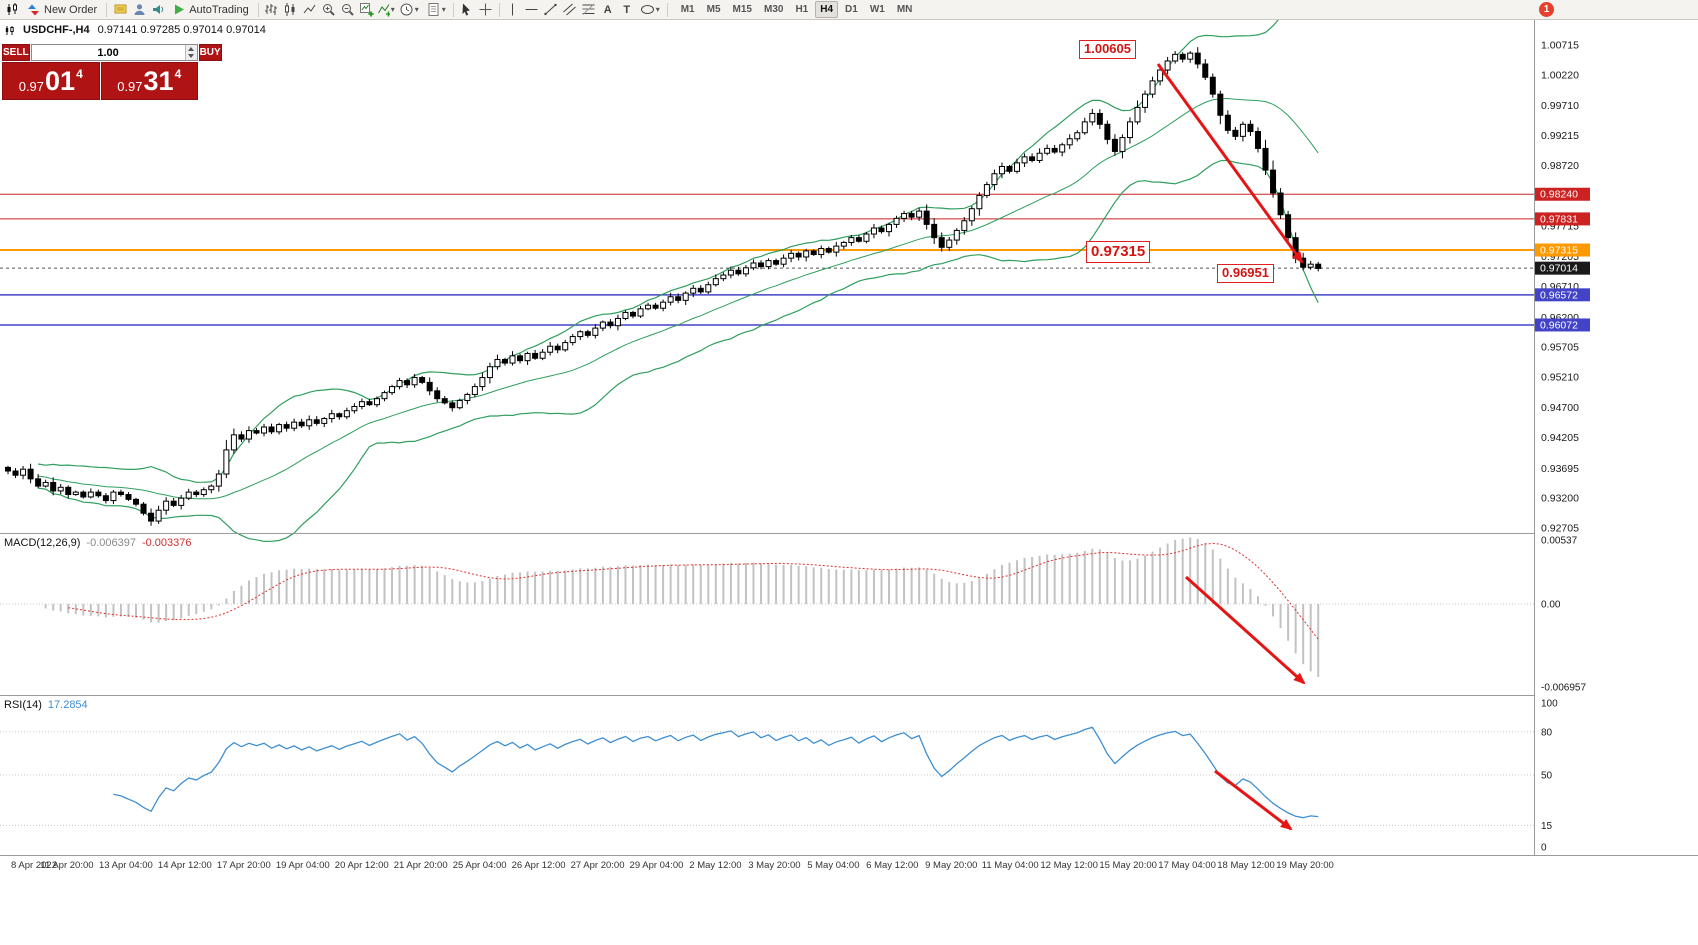 Image resolution: width=1698 pixels, height=945 pixels. Describe the element at coordinates (34, 865) in the screenshot. I see `time-axis-label: 8 Apr 2022` at that location.